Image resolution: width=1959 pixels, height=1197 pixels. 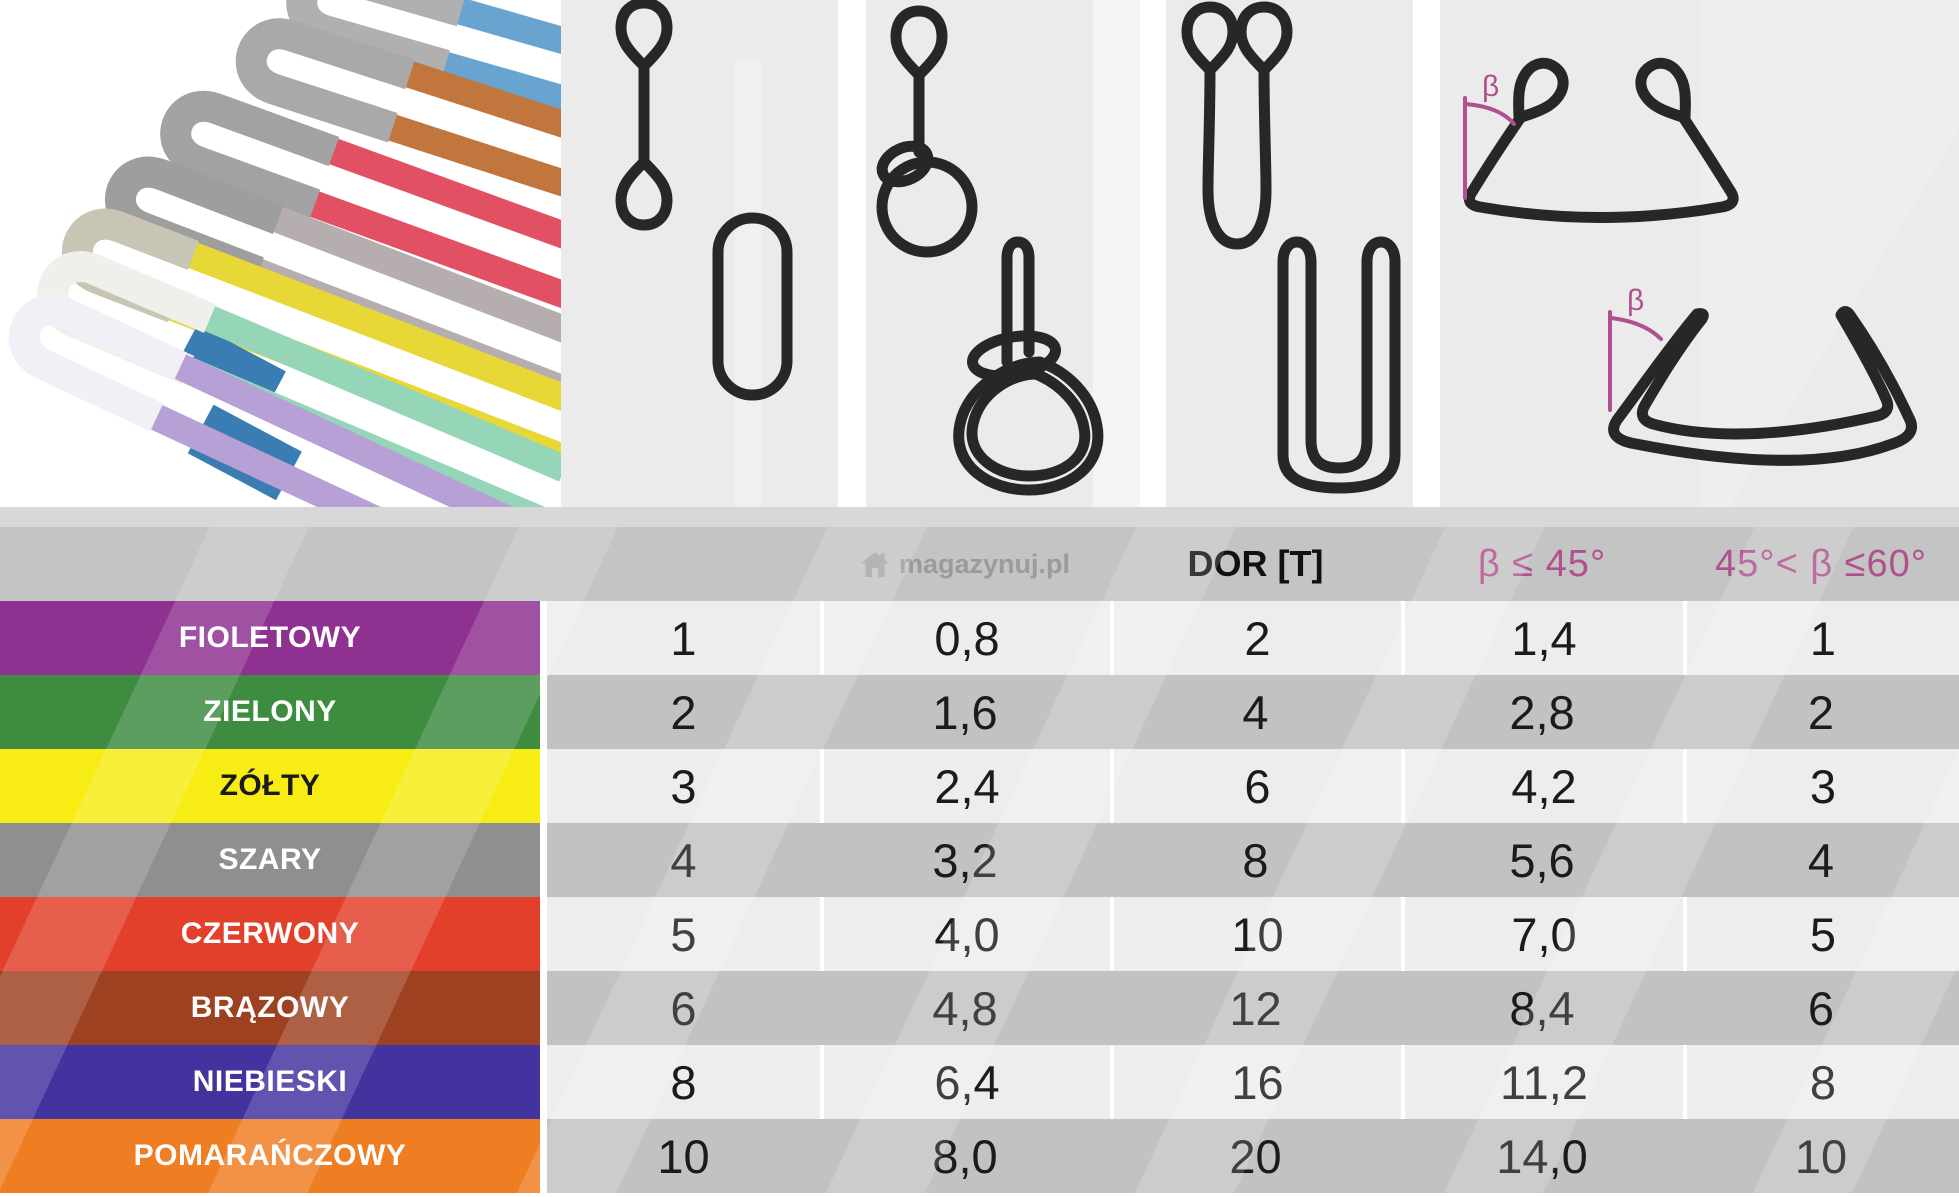 I want to click on row-label: CZERWONY, so click(x=270, y=934).